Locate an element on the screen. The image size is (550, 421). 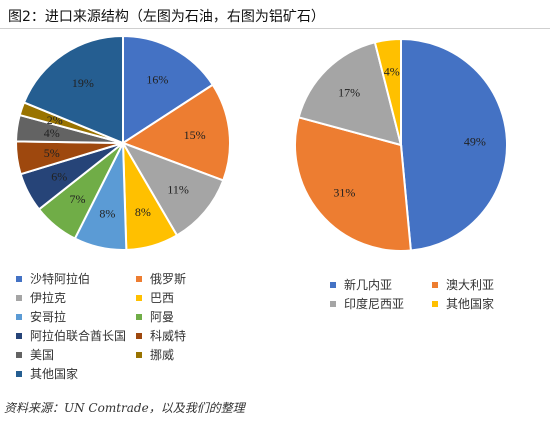
legend-item: 阿拉伯联合酋长国 is located at coordinates (71, 335).